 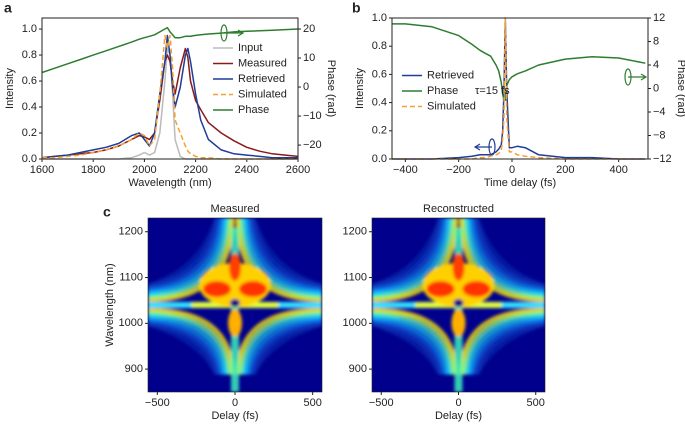 What do you see at coordinates (253, 110) in the screenshot?
I see `legend-label: Phase` at bounding box center [253, 110].